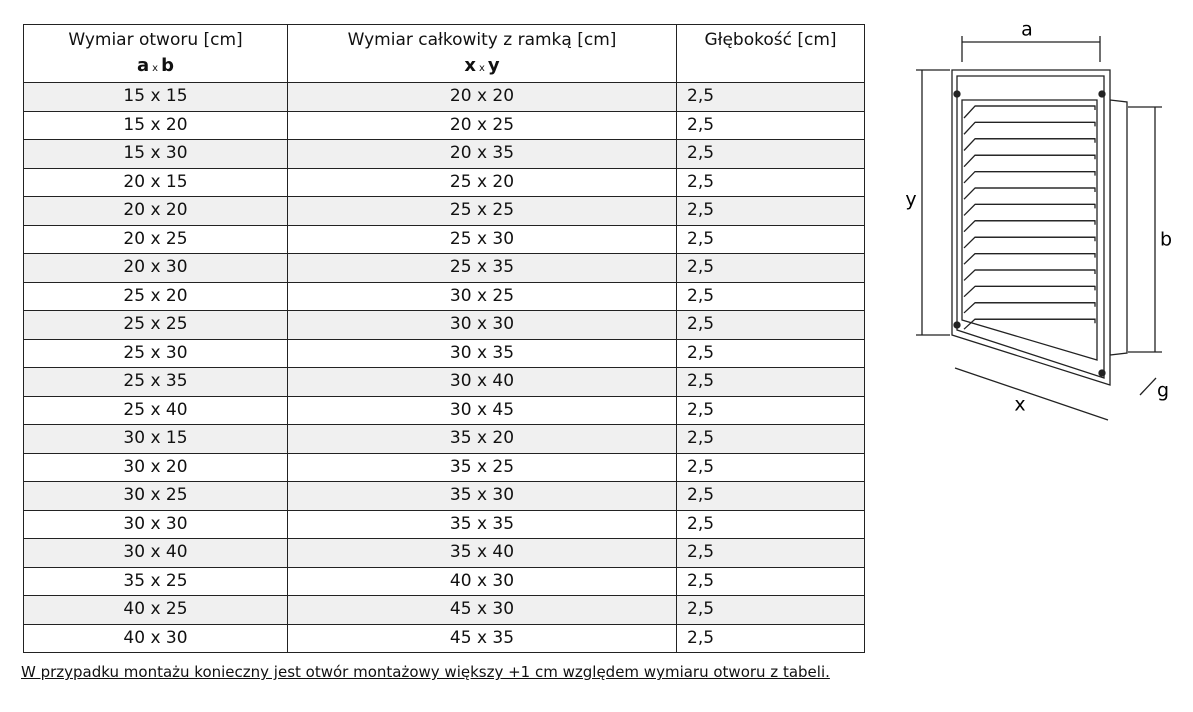 Image resolution: width=1193 pixels, height=712 pixels. What do you see at coordinates (155, 125) in the screenshot?
I see `table-cell: 15 x 20` at bounding box center [155, 125].